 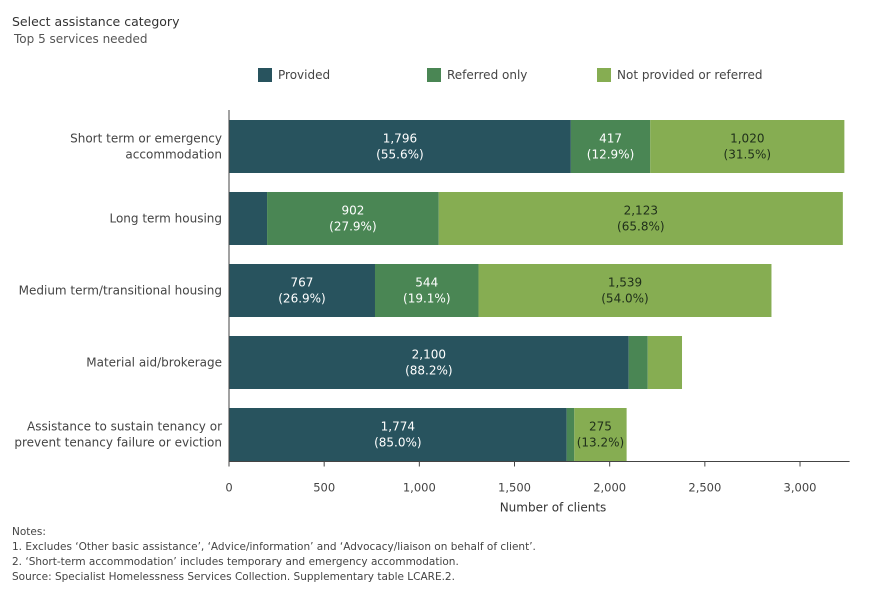 What do you see at coordinates (514, 488) in the screenshot?
I see `x-tick-label: 1,500` at bounding box center [514, 488].